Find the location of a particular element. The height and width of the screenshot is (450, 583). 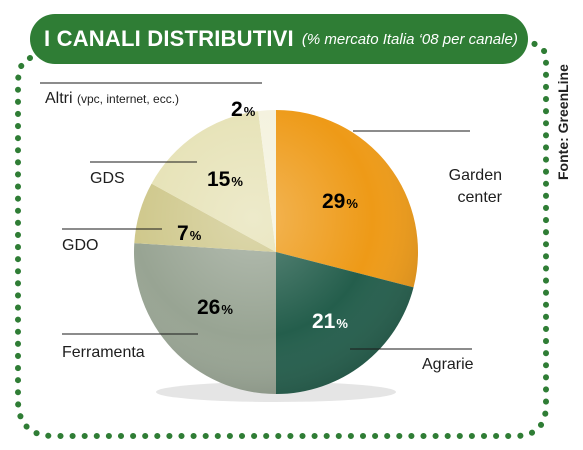

label-agrarie: Agrarie is located at coordinates (448, 364).